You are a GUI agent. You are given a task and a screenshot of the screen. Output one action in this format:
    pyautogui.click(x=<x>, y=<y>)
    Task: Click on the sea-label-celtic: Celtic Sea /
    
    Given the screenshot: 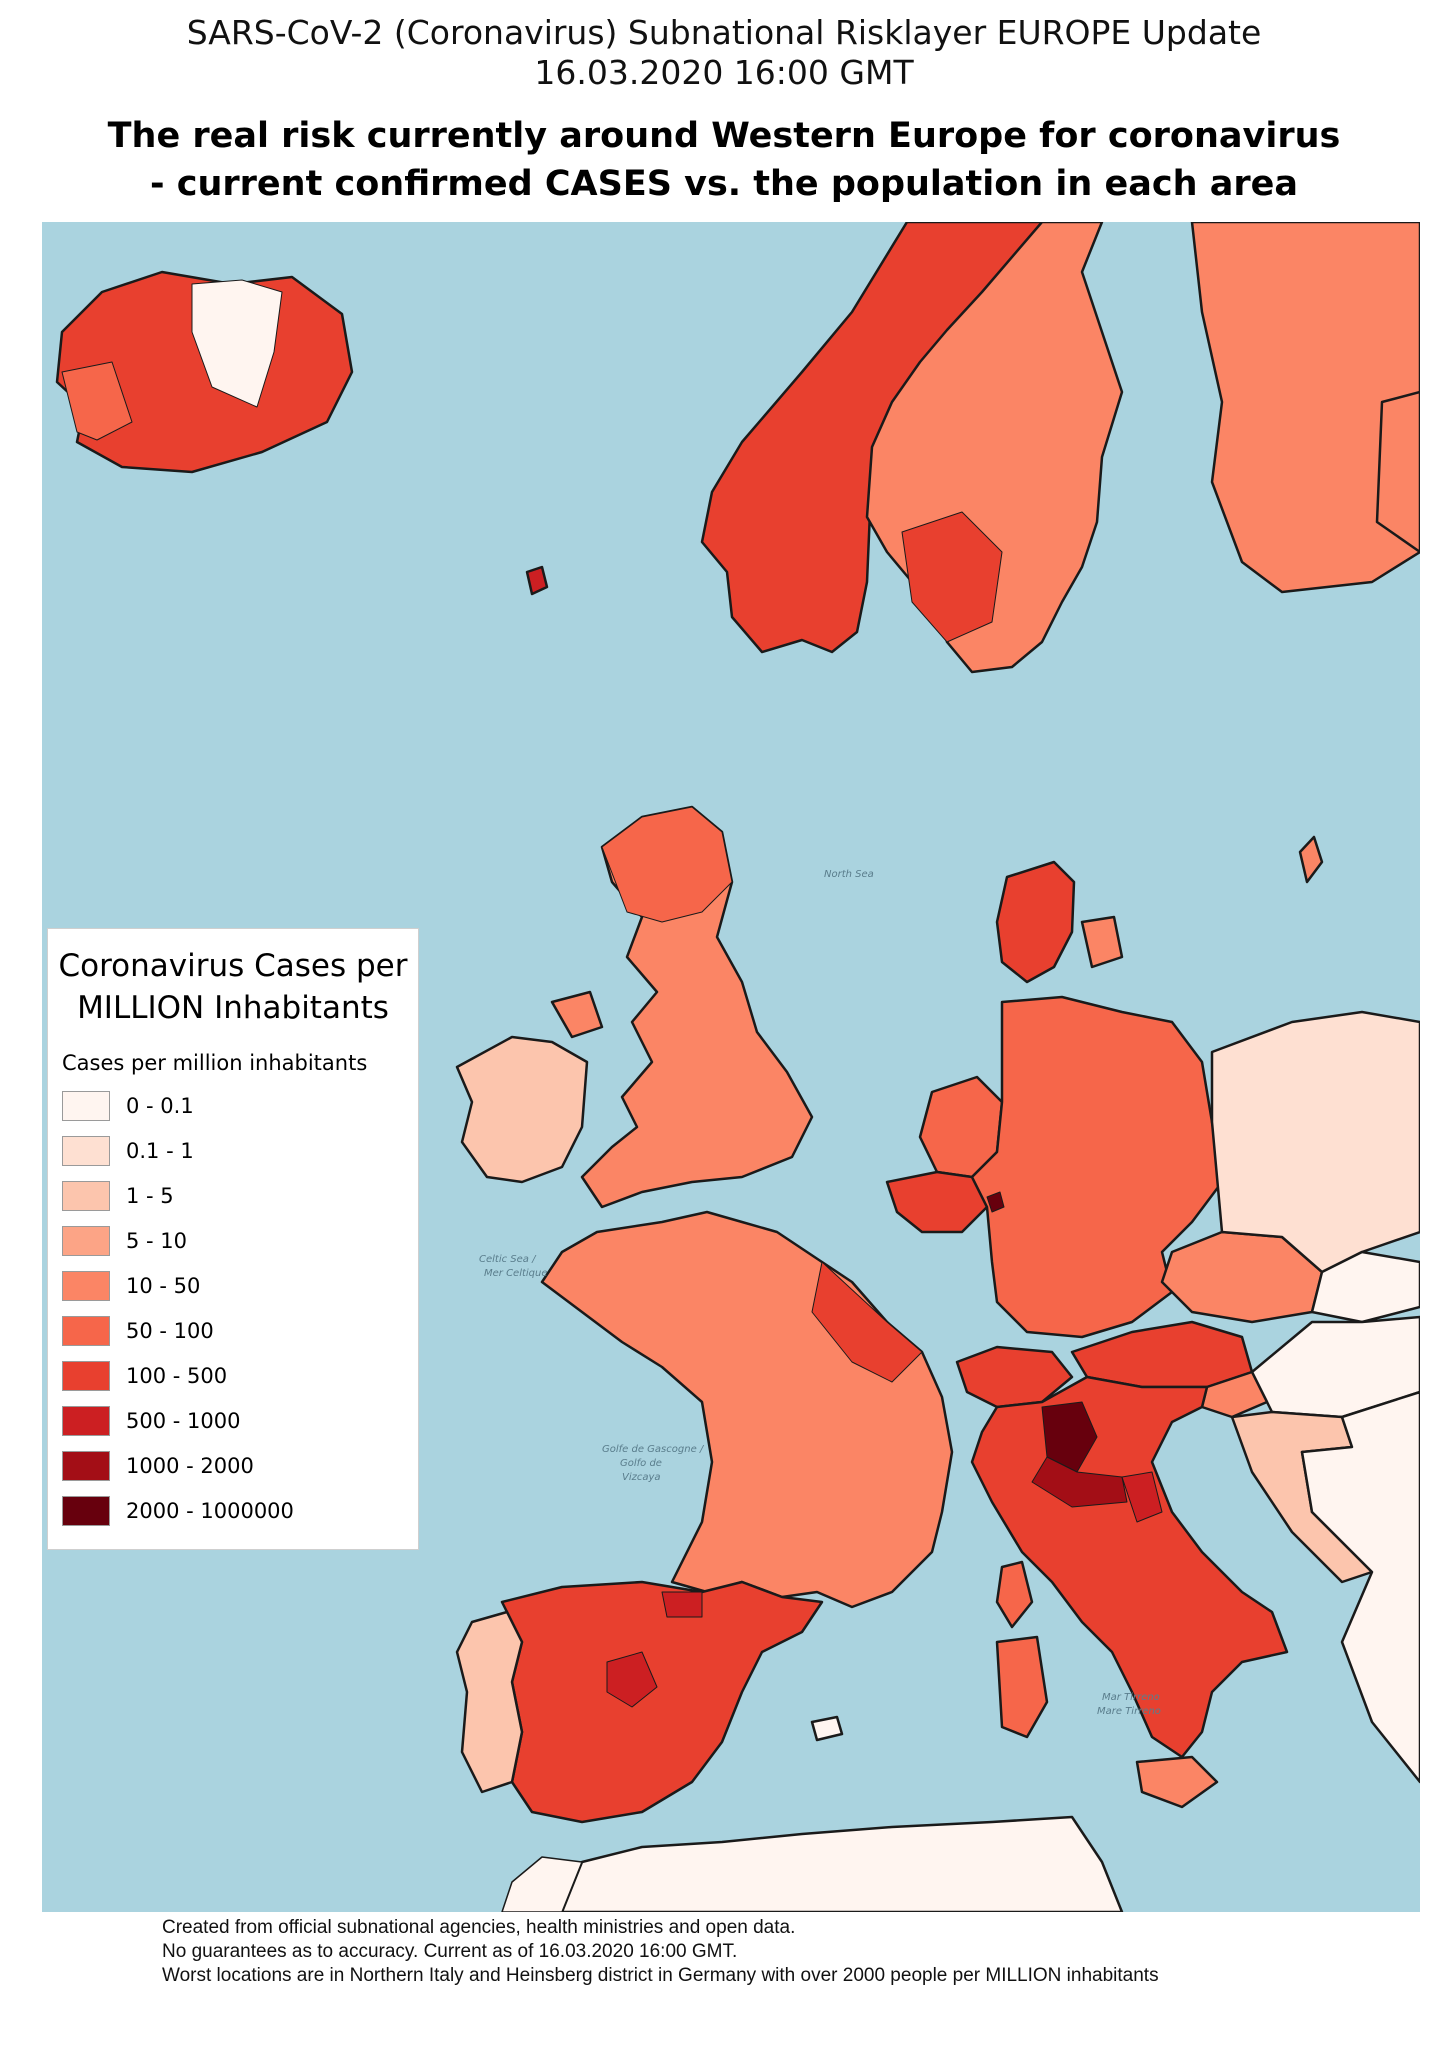 What is the action you would take?
    pyautogui.click(x=508, y=1259)
    